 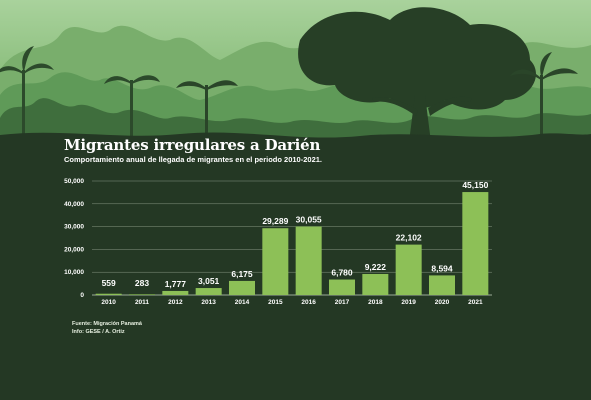 What do you see at coordinates (208, 291) in the screenshot?
I see `bar-2013` at bounding box center [208, 291].